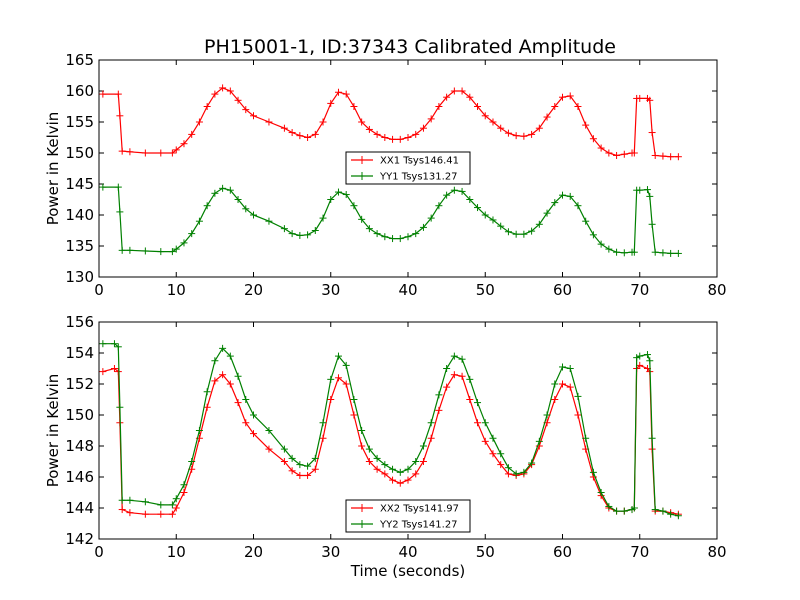  Describe the element at coordinates (79, 446) in the screenshot. I see `bottom-y-tick-label: 148` at that location.